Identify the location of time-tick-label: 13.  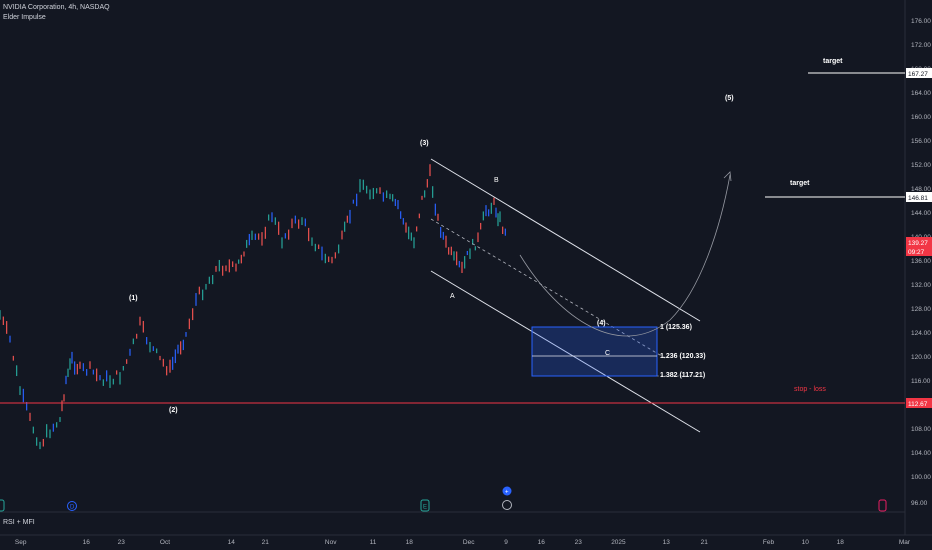
(667, 542).